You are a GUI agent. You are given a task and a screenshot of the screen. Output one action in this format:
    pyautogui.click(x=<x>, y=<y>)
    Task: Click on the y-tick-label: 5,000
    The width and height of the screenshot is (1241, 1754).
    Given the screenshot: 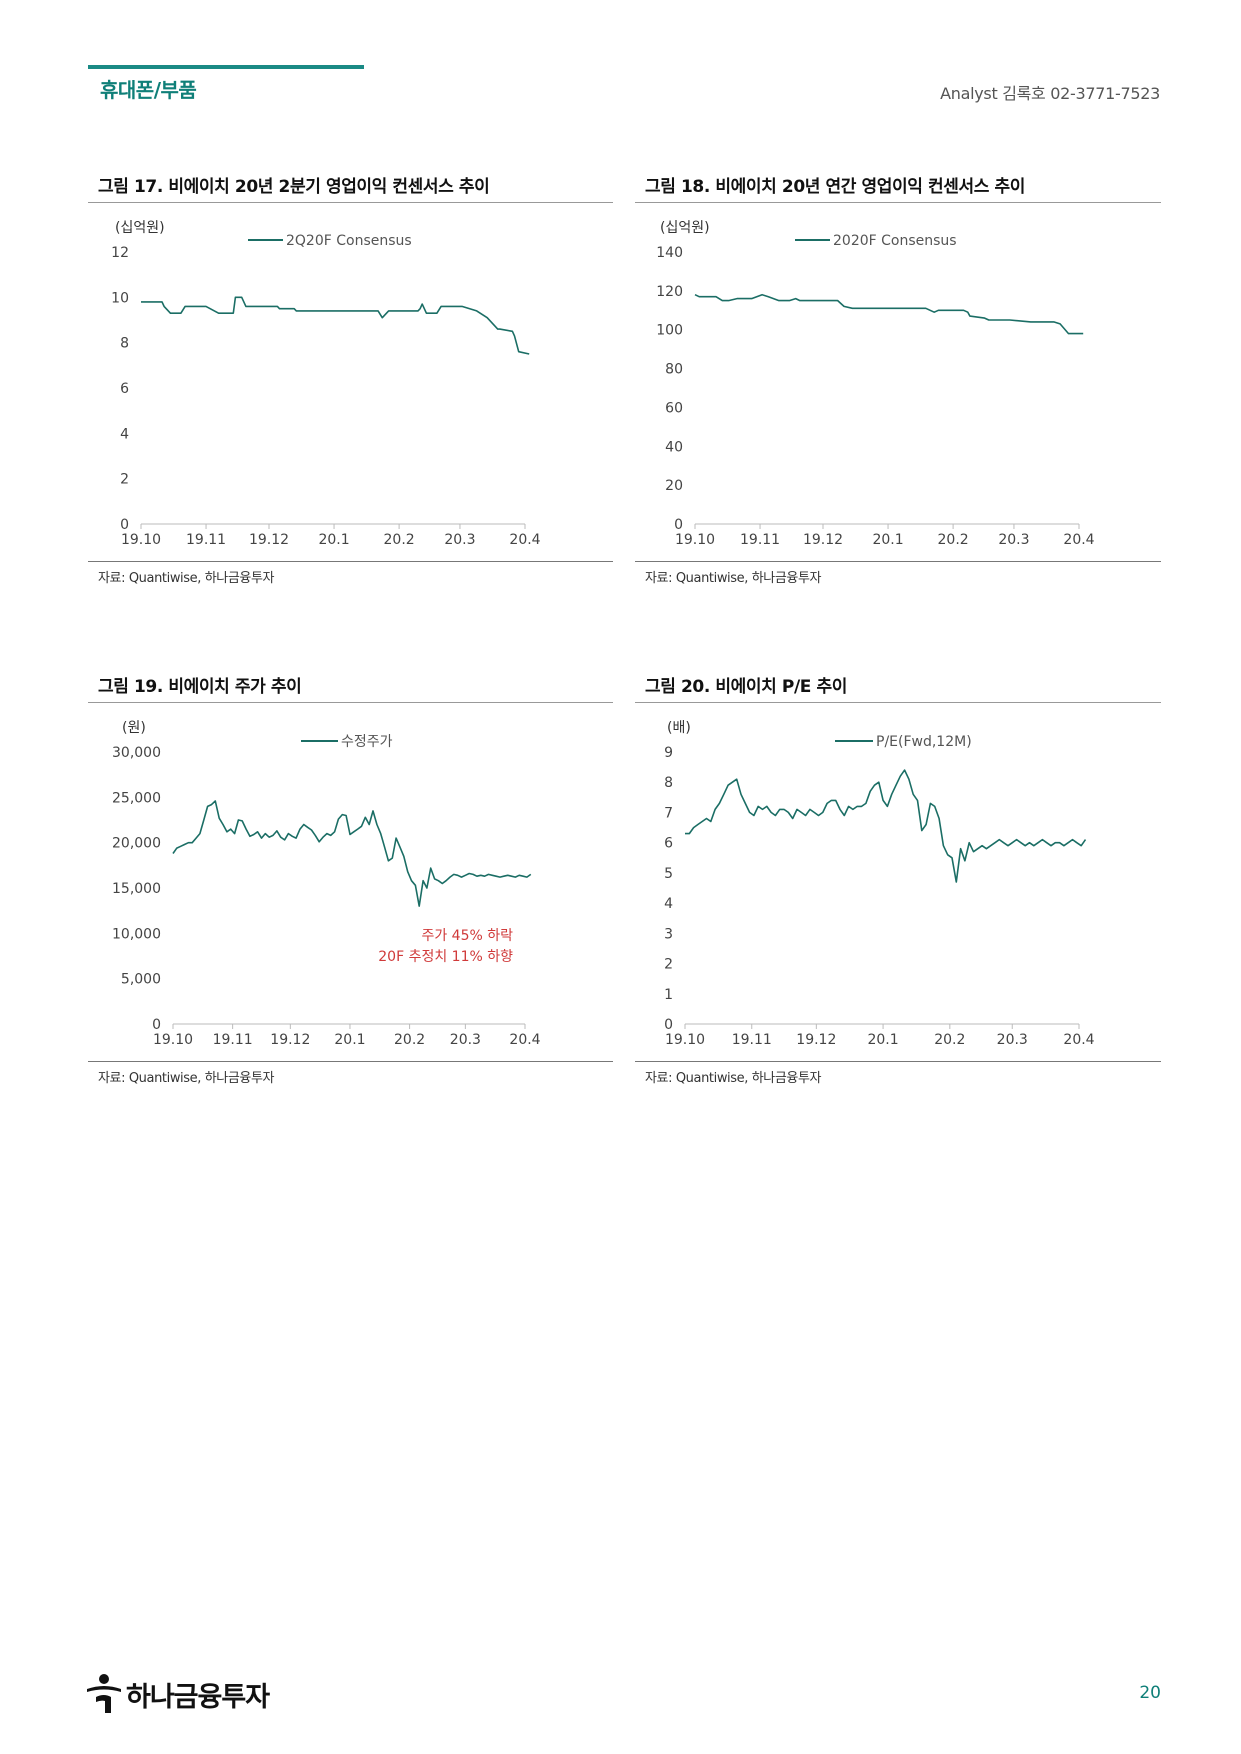 What is the action you would take?
    pyautogui.click(x=141, y=980)
    